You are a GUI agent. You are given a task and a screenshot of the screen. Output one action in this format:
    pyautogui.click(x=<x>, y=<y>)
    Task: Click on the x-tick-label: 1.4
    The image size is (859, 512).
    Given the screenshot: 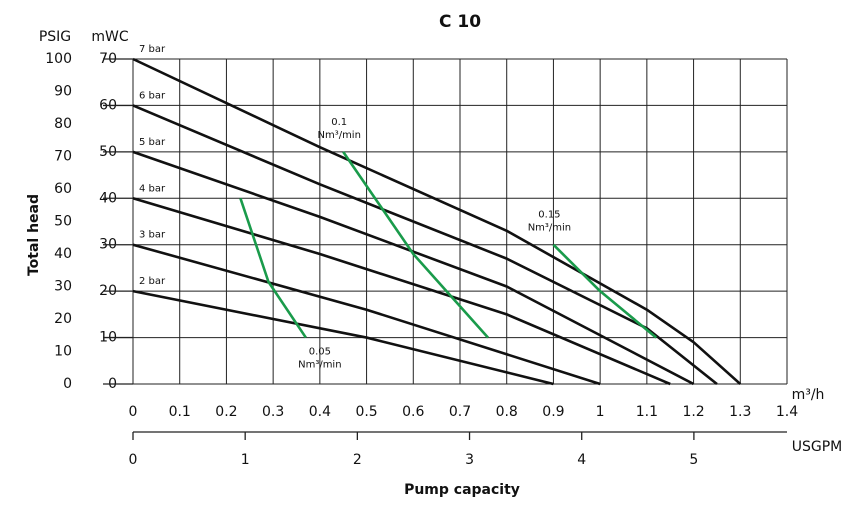 What is the action you would take?
    pyautogui.click(x=787, y=412)
    